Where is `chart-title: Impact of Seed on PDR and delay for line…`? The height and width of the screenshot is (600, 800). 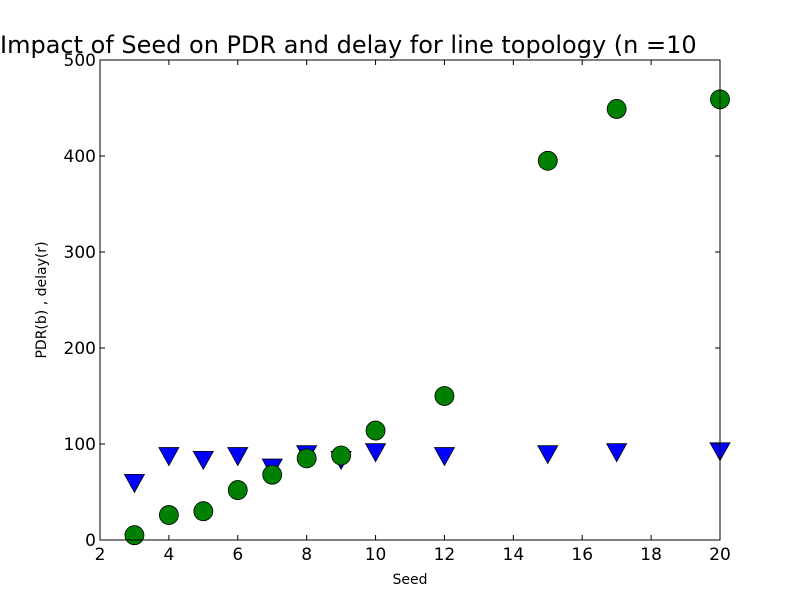
chart-title: Impact of Seed on PDR and delay for line… is located at coordinates (348, 45).